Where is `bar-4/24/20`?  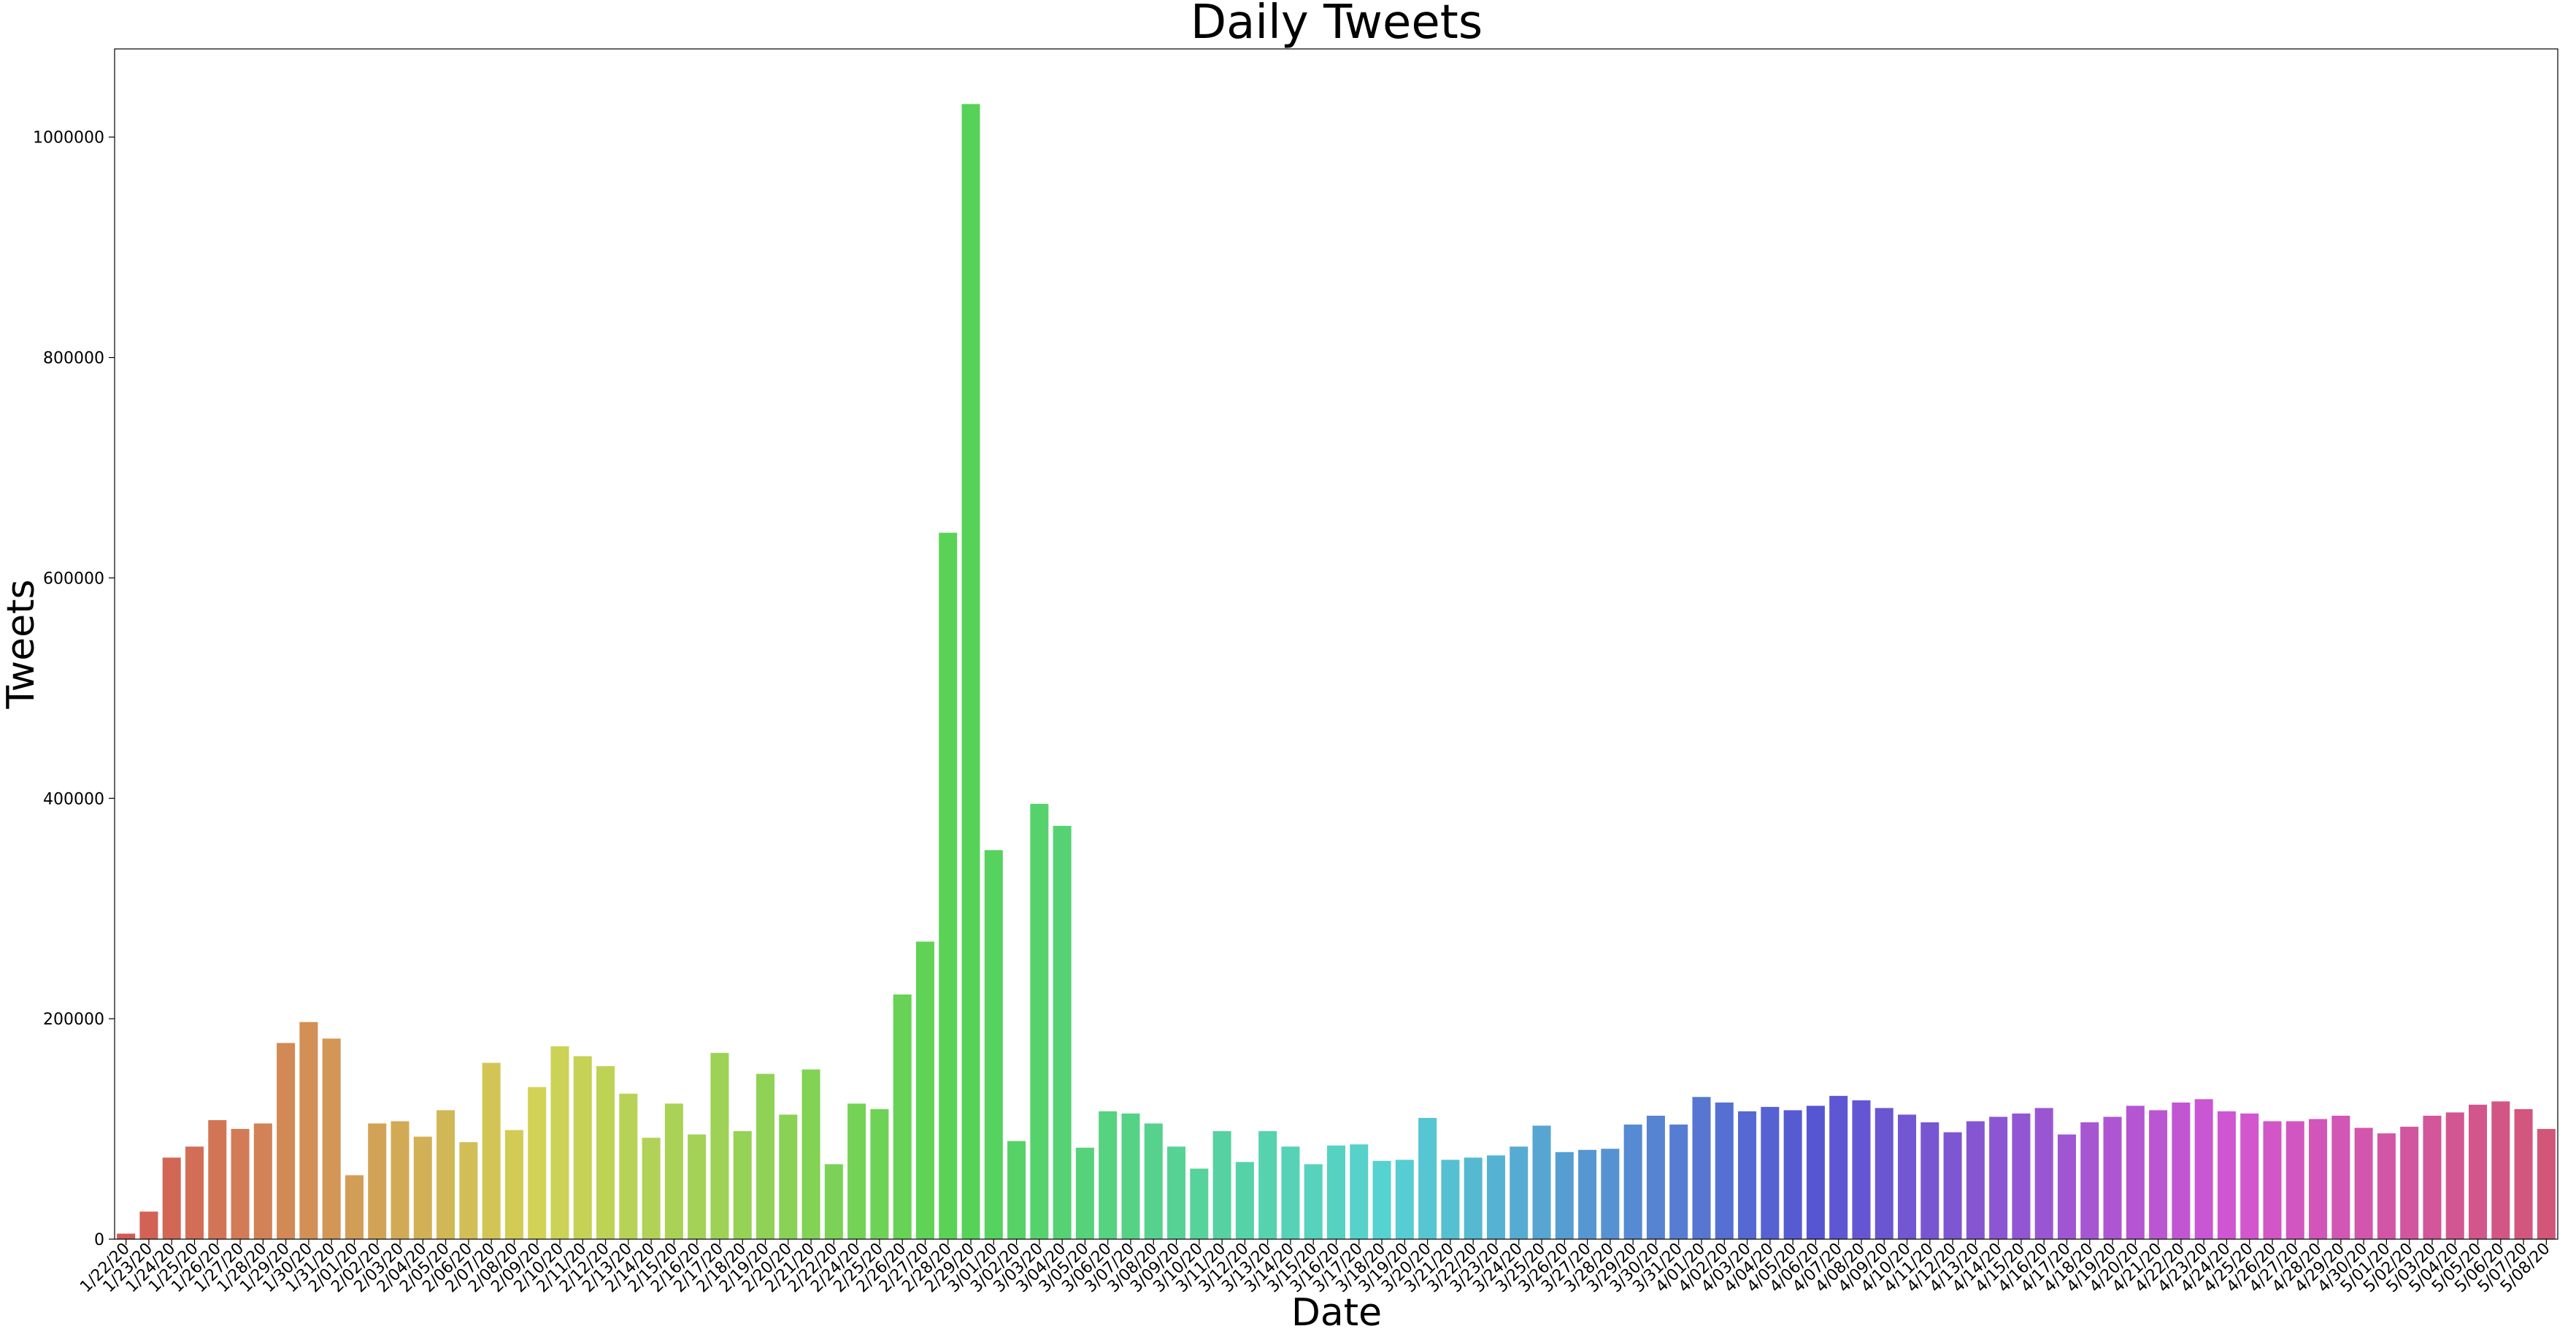 bar-4/24/20 is located at coordinates (2227, 1175).